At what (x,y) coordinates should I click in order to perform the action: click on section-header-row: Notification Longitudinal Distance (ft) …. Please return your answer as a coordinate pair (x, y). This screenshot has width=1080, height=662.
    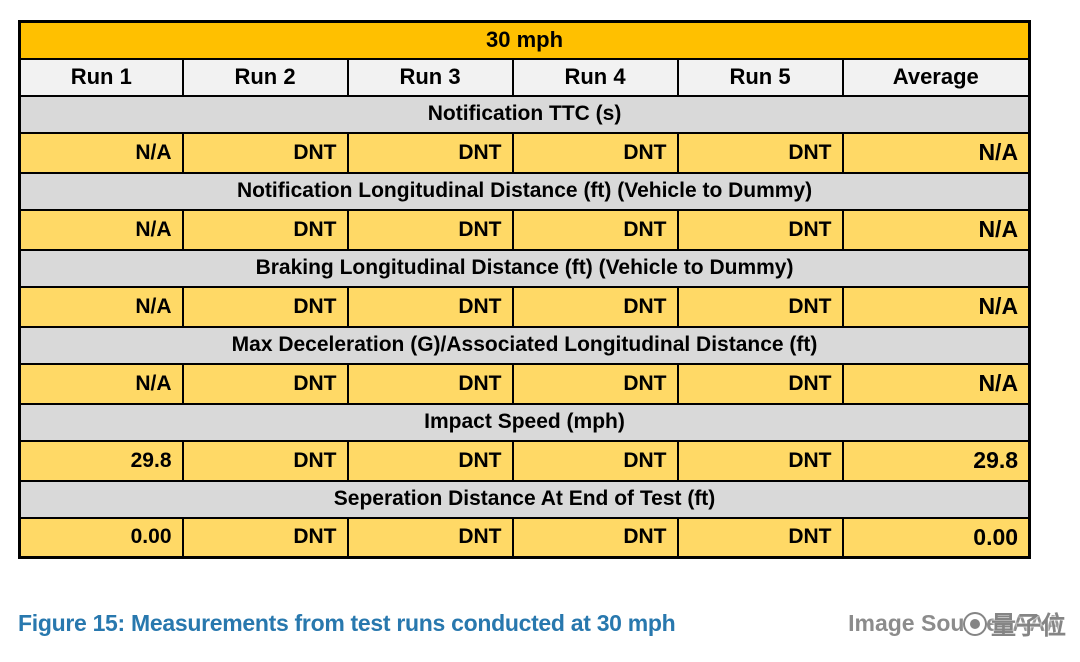
    Looking at the image, I should click on (524, 191).